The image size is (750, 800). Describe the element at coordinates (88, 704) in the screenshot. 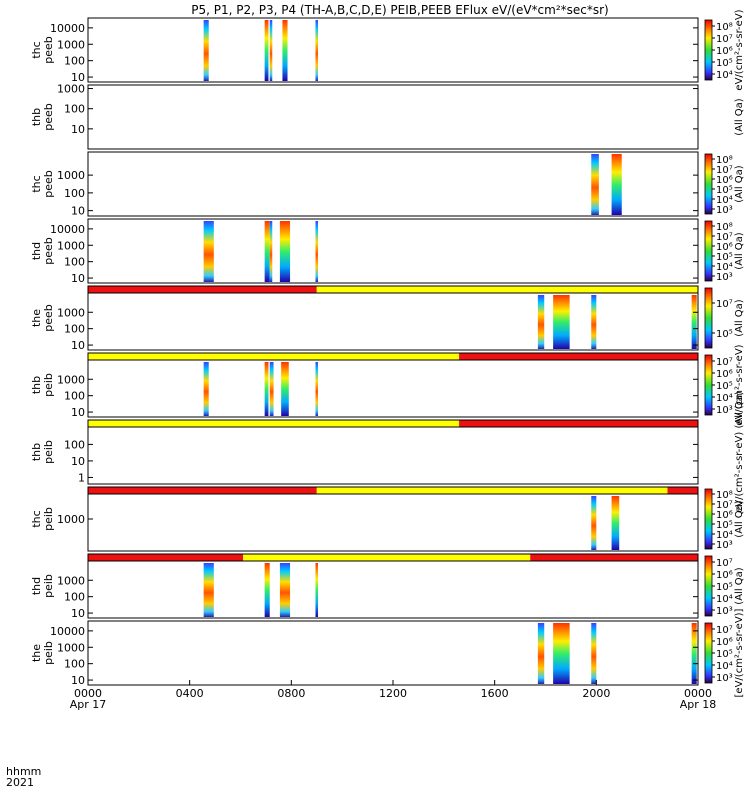

I see `x-tick-date: Apr 17` at that location.